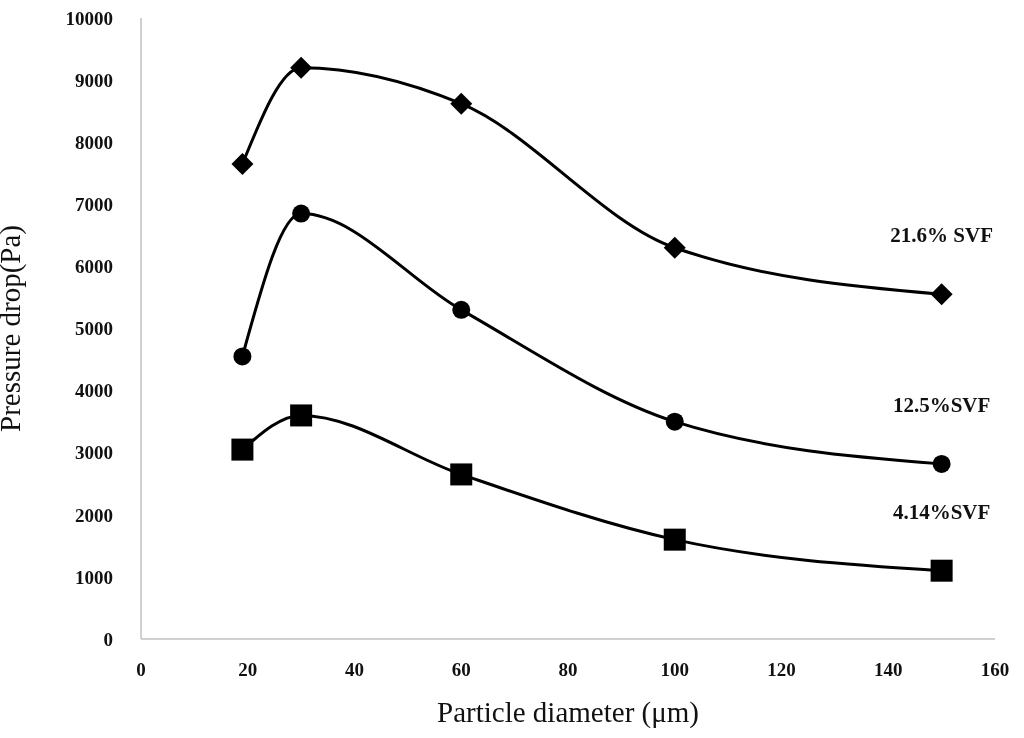  I want to click on y-tick-label: 3000, so click(94, 453).